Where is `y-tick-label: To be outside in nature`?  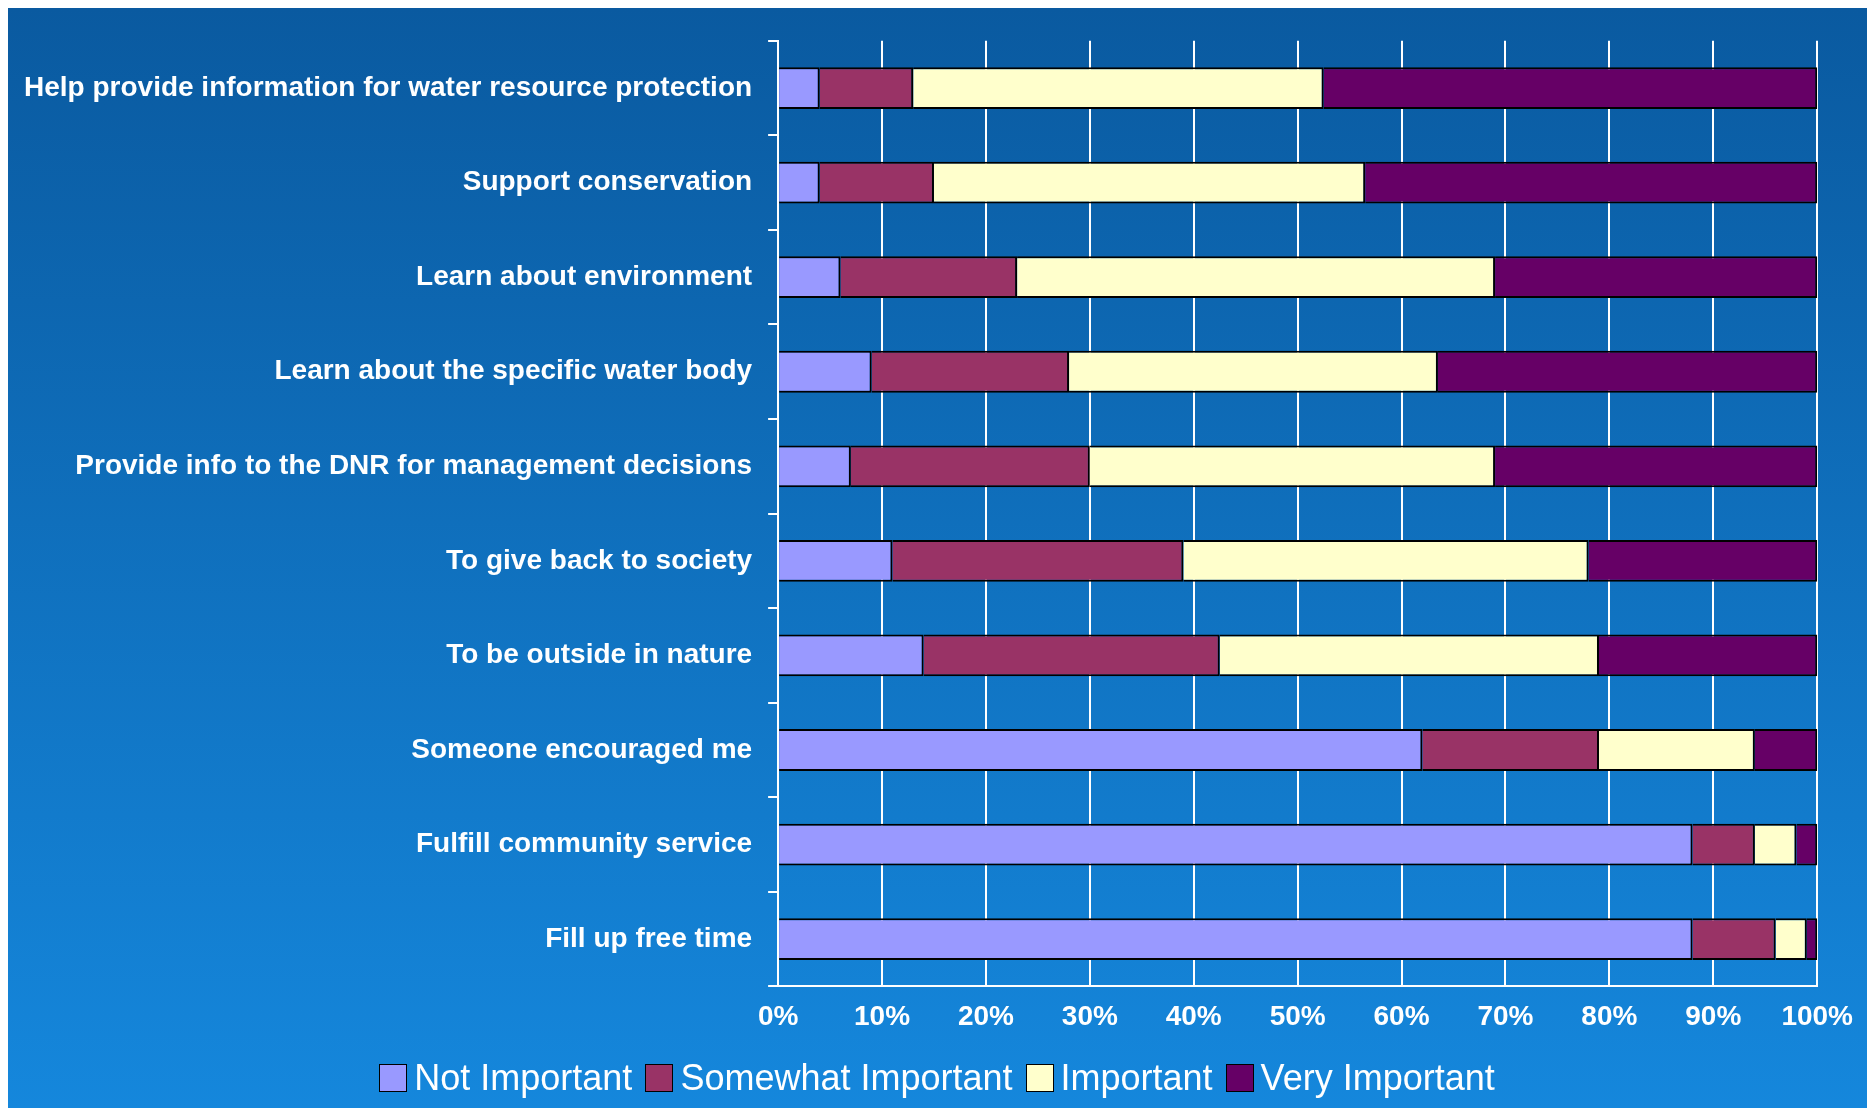
y-tick-label: To be outside in nature is located at coordinates (599, 654).